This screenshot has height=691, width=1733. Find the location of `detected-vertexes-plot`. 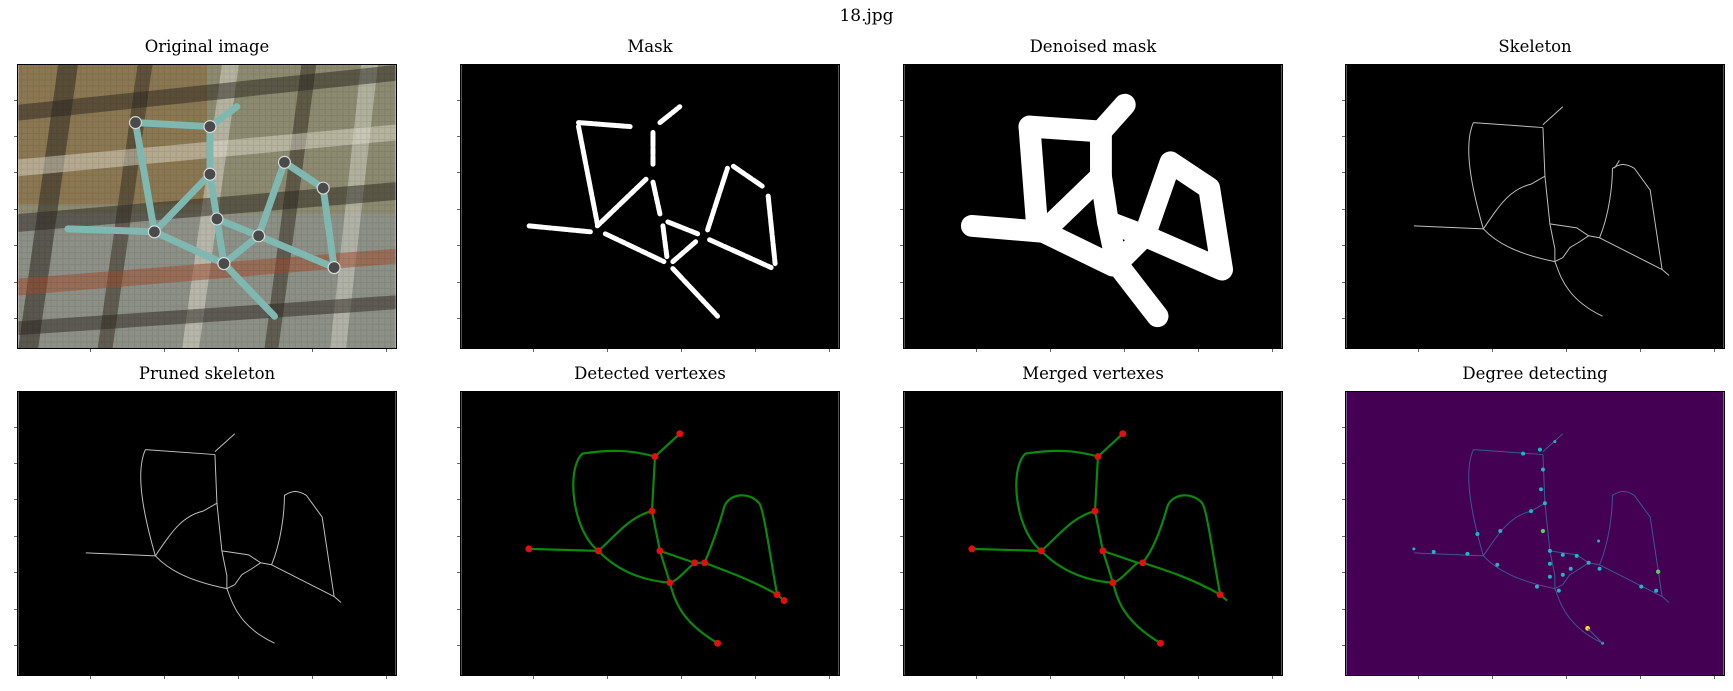

detected-vertexes-plot is located at coordinates (650, 533).